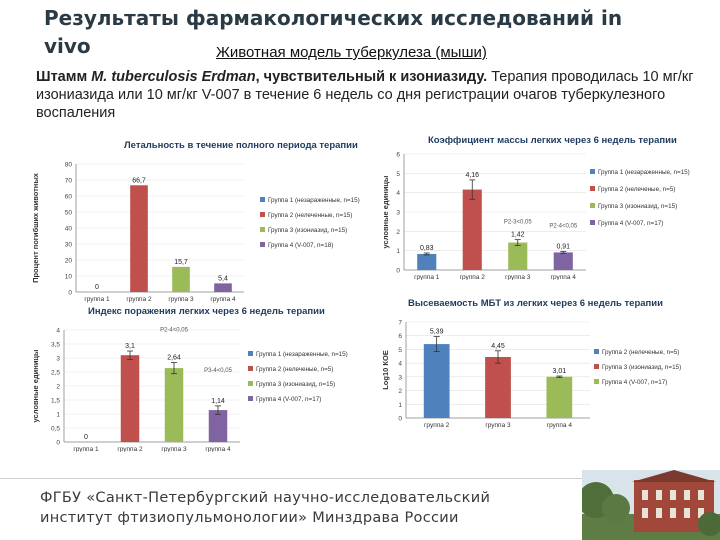 The height and width of the screenshot is (540, 720). I want to click on data-label: 4,16, so click(472, 175).